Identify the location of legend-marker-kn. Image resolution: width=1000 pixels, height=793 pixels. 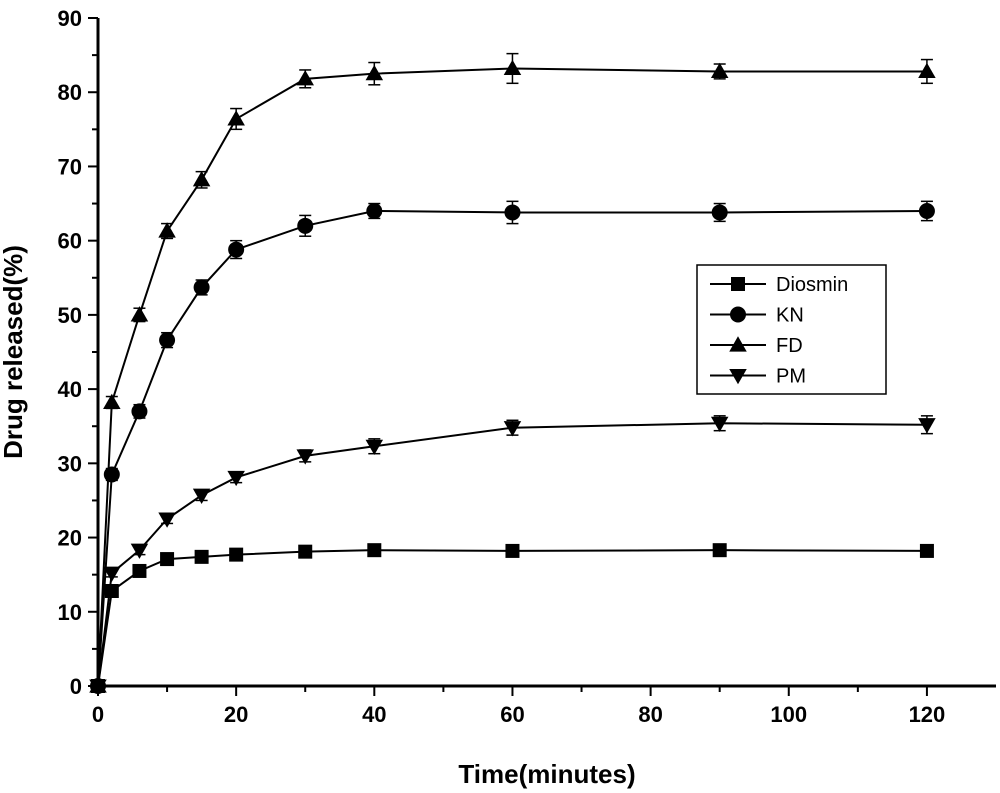
(738, 314).